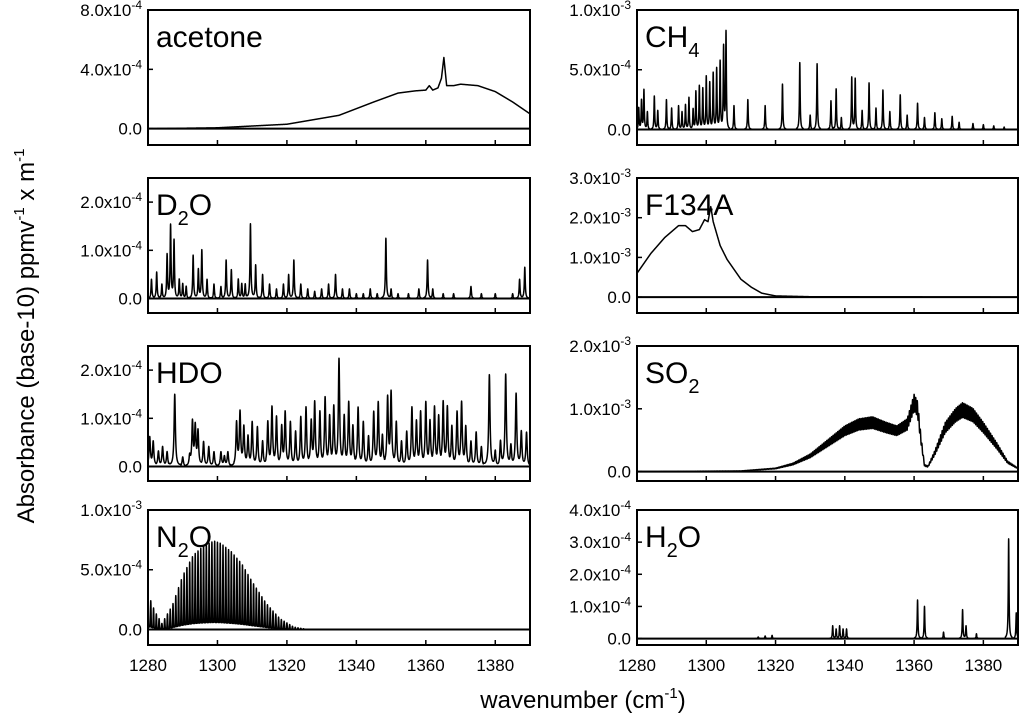 This screenshot has height=720, width=1024. What do you see at coordinates (582, 699) in the screenshot?
I see `x-axis-title: wavenumber (cm-1)` at bounding box center [582, 699].